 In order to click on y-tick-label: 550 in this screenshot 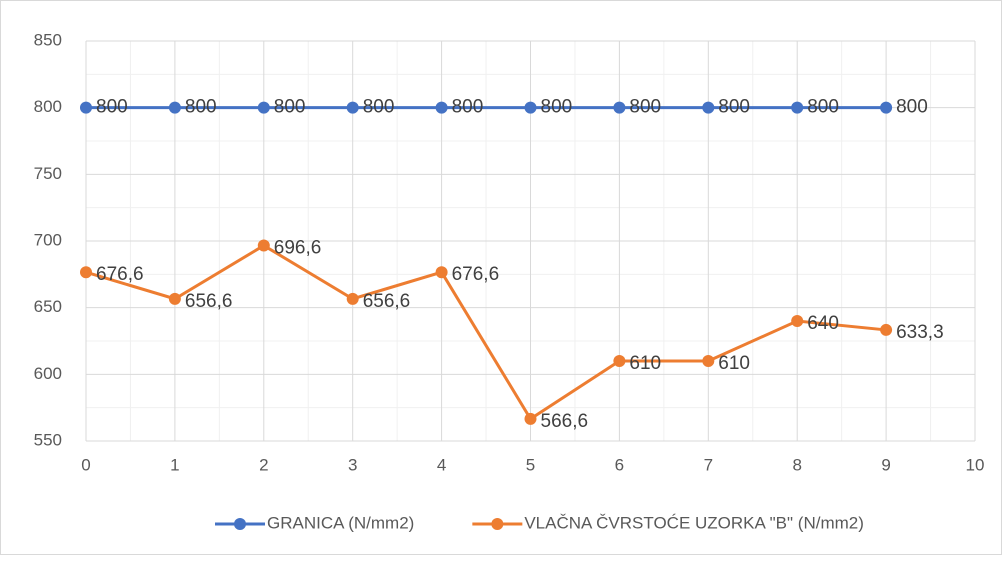, I will do `click(48, 439)`.